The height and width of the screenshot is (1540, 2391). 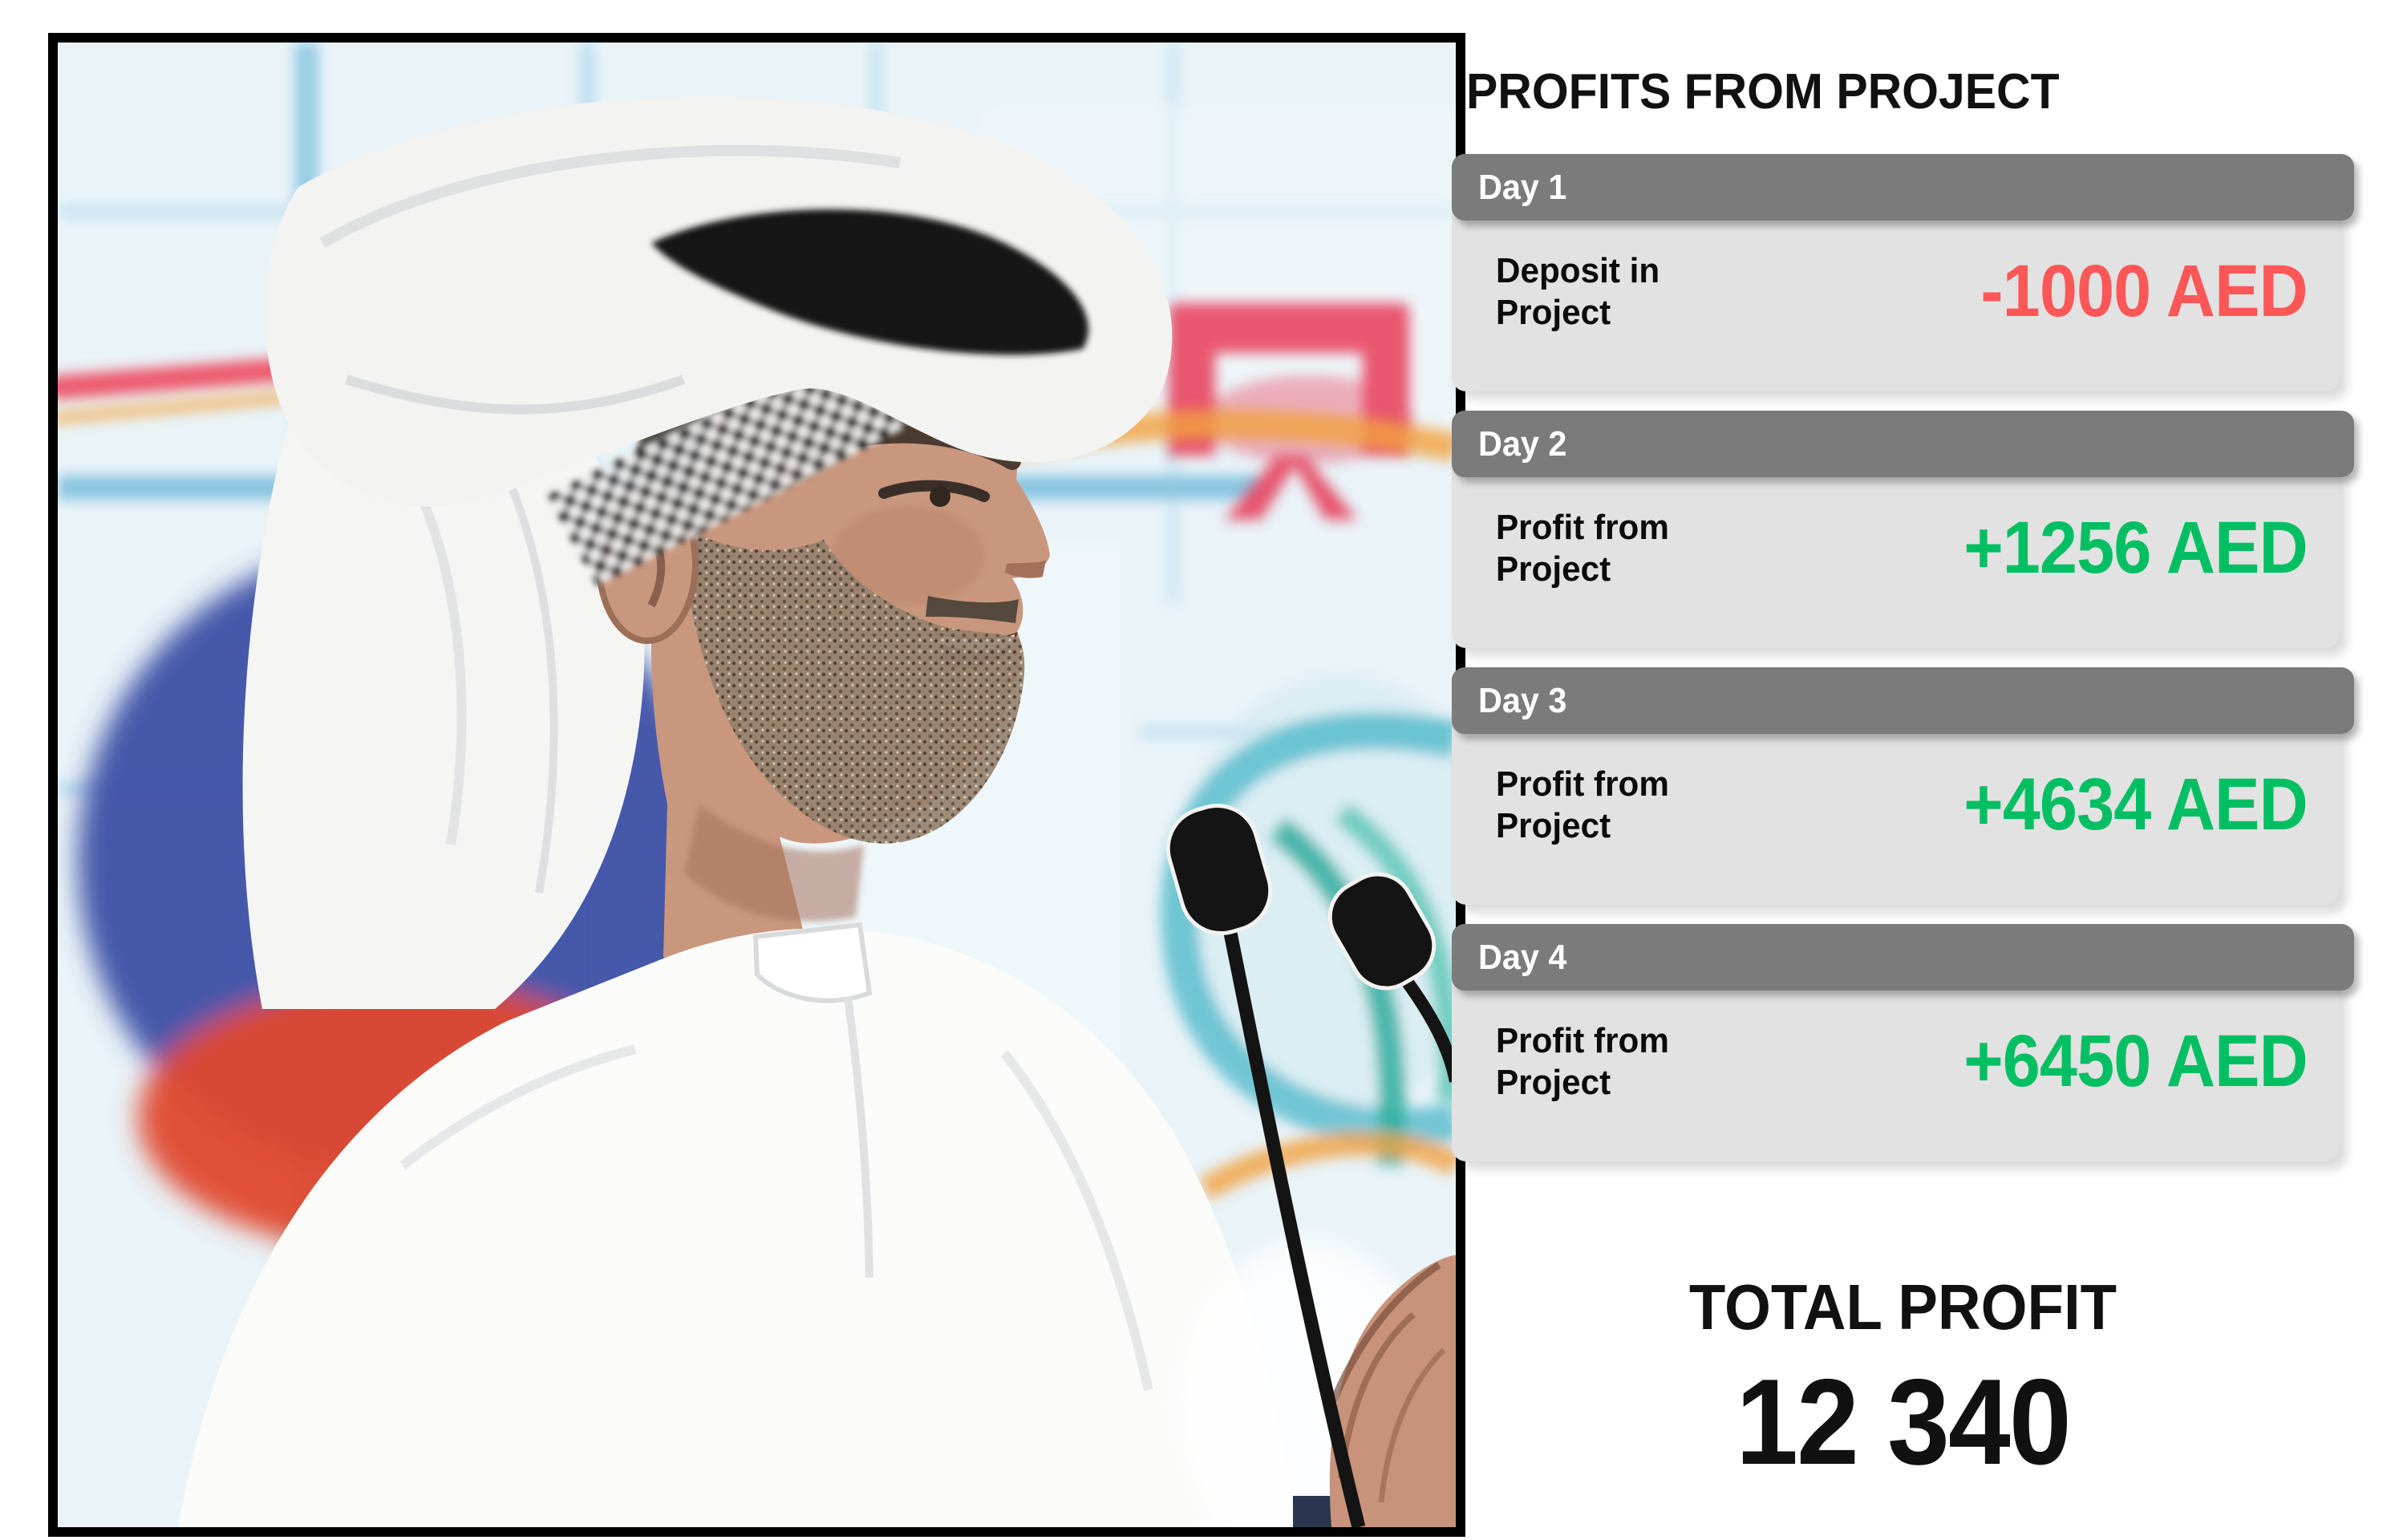 I want to click on day-value: +1256 AED, so click(x=2135, y=548).